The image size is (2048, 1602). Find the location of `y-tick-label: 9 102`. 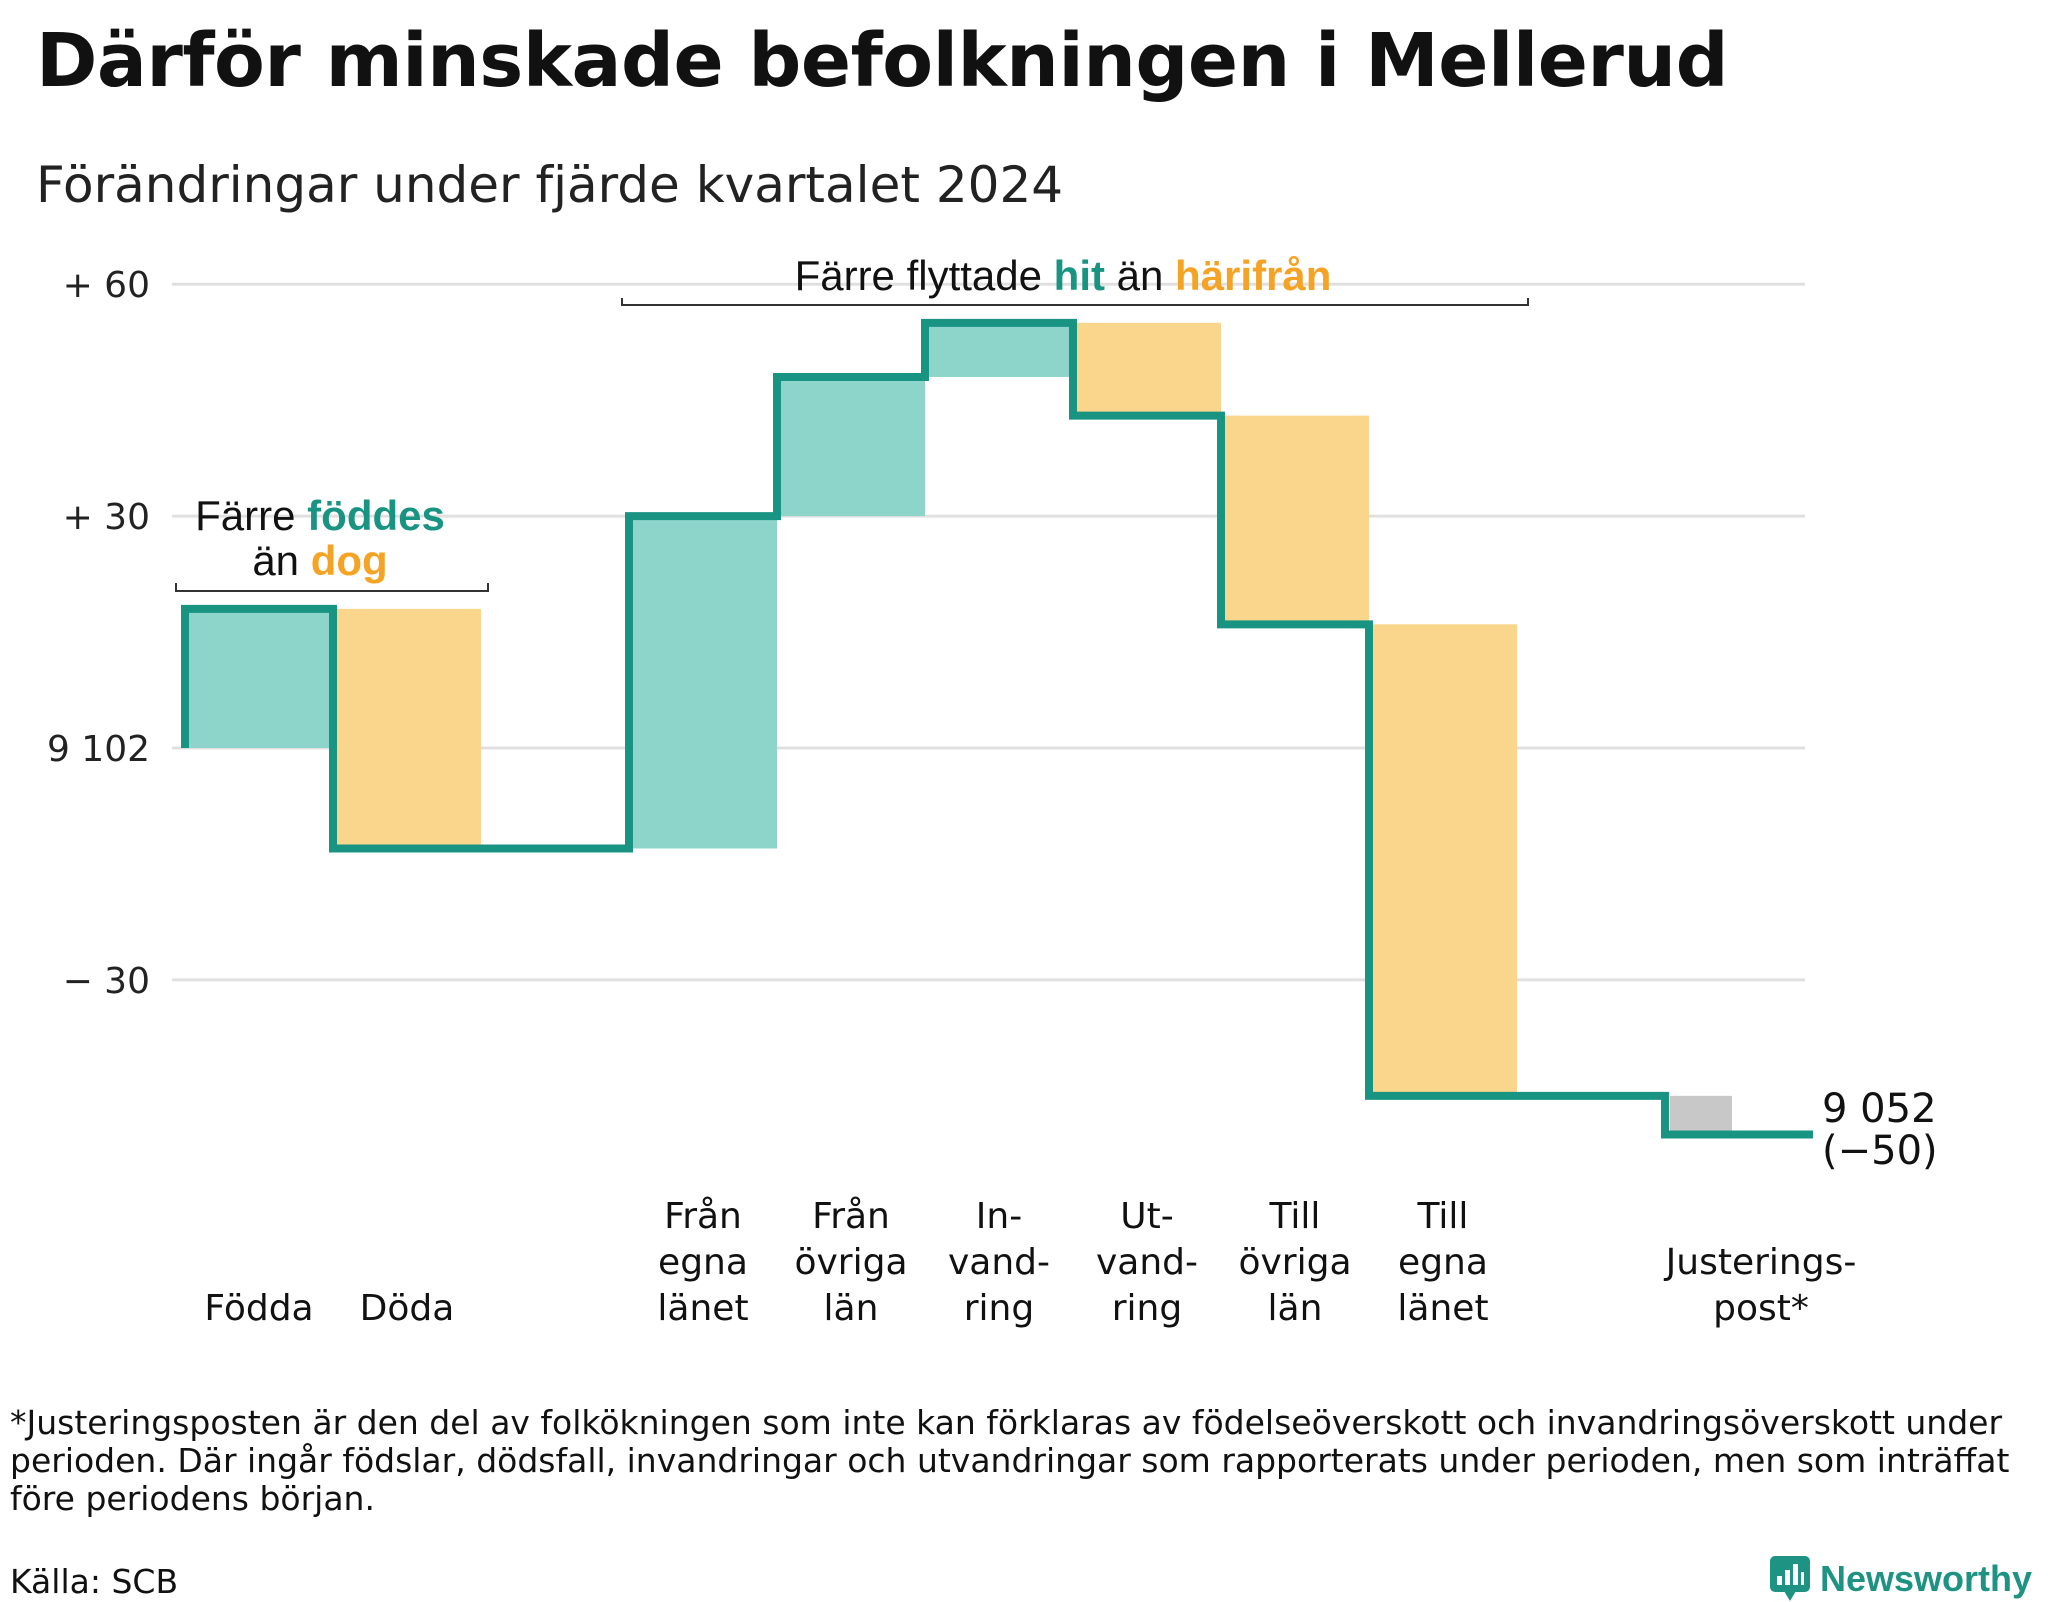

y-tick-label: 9 102 is located at coordinates (98, 749).